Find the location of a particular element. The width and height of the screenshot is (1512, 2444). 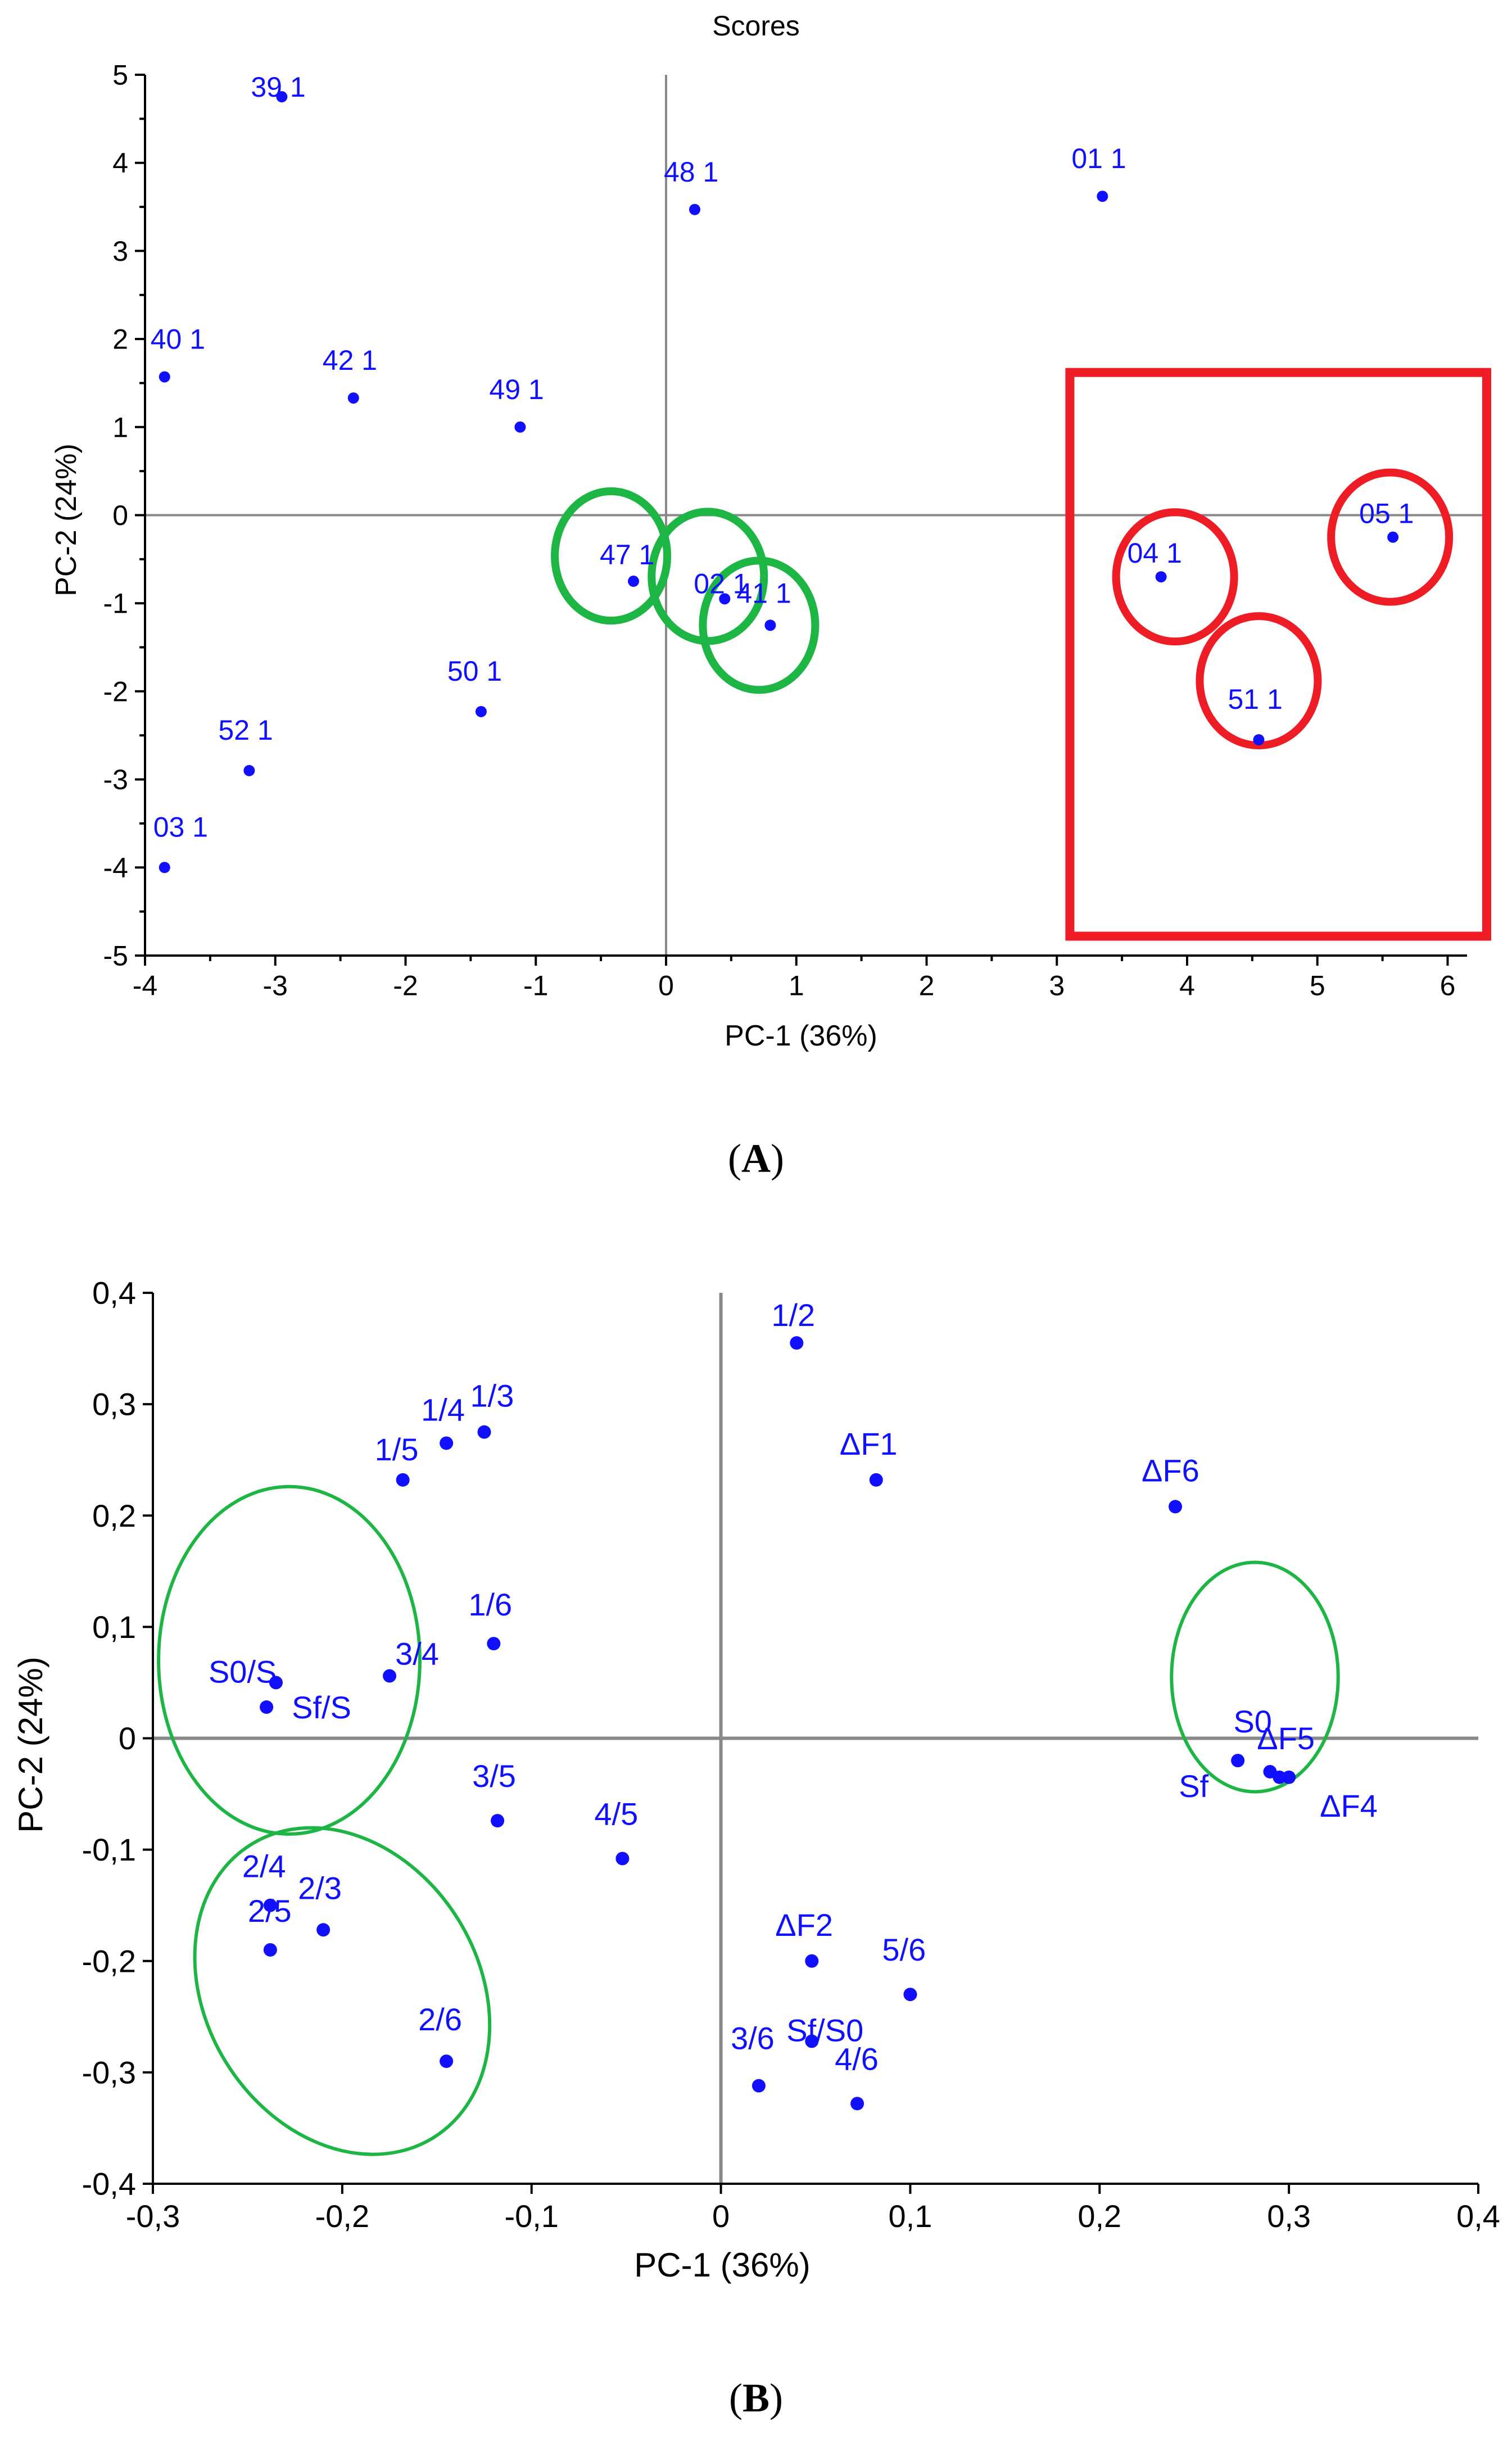

a-x-tick-label: 2 is located at coordinates (927, 986).